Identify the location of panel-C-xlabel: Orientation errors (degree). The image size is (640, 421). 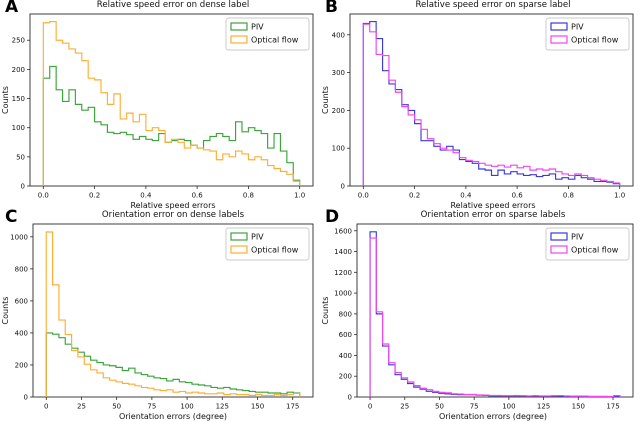
(173, 416).